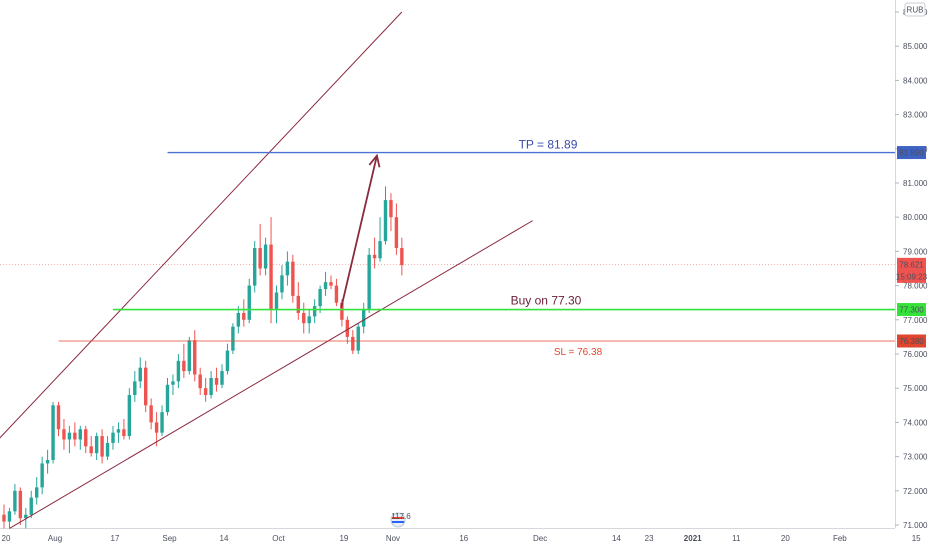  What do you see at coordinates (911, 341) in the screenshot?
I see `stop-loss-price-badge` at bounding box center [911, 341].